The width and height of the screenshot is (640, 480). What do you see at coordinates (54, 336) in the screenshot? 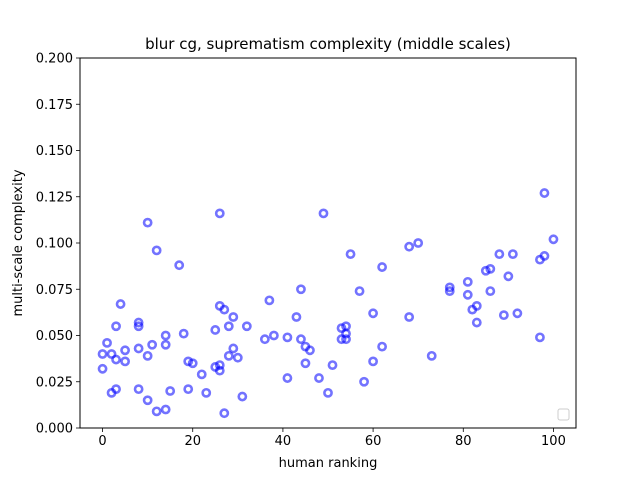
I see `y-tick-label: 0.050` at bounding box center [54, 336].